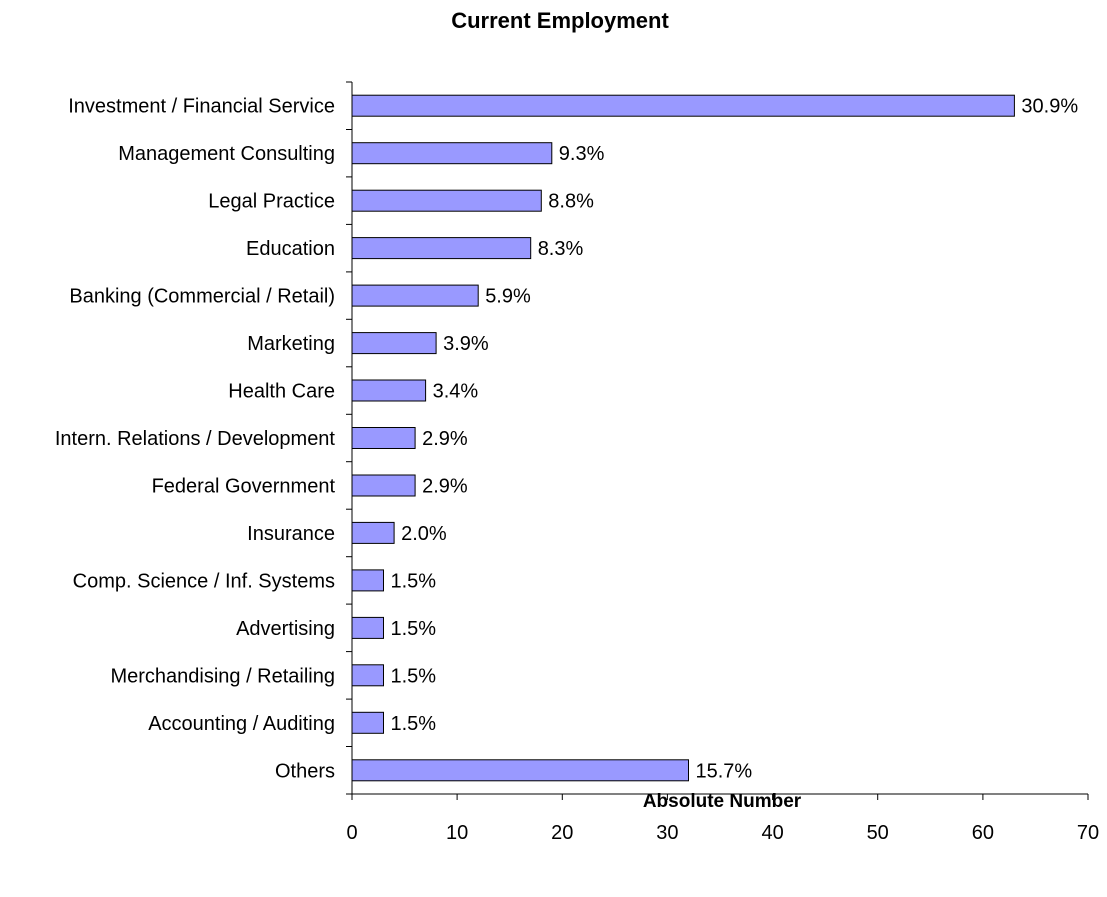  What do you see at coordinates (560, 20) in the screenshot?
I see `chart-title: Current Employment` at bounding box center [560, 20].